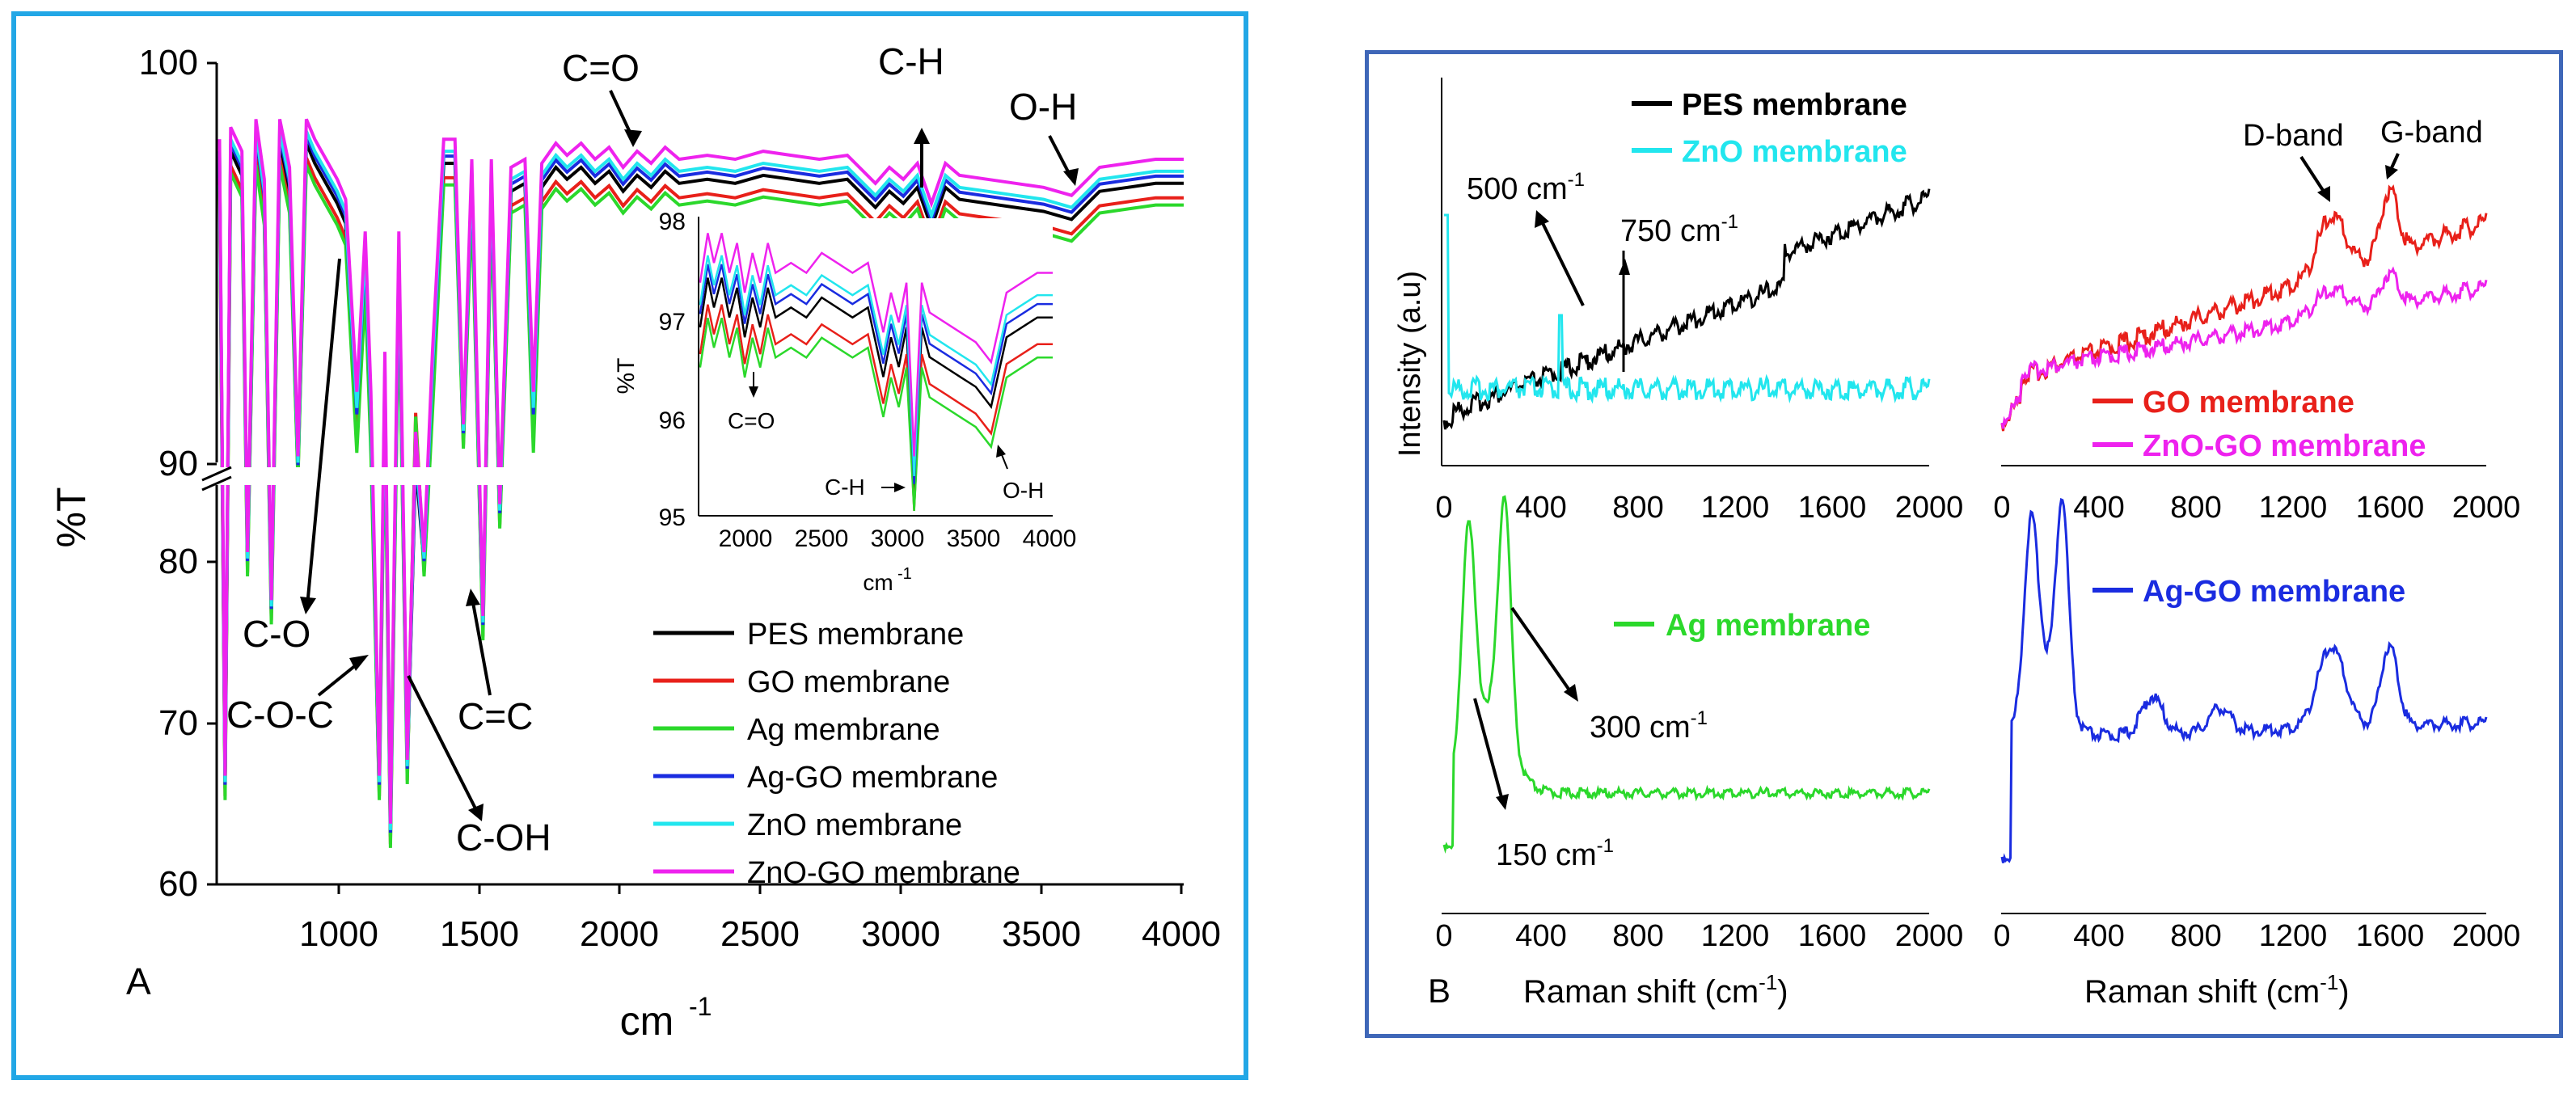 The width and height of the screenshot is (2576, 1097). I want to click on y-axis-label: %T, so click(71, 517).